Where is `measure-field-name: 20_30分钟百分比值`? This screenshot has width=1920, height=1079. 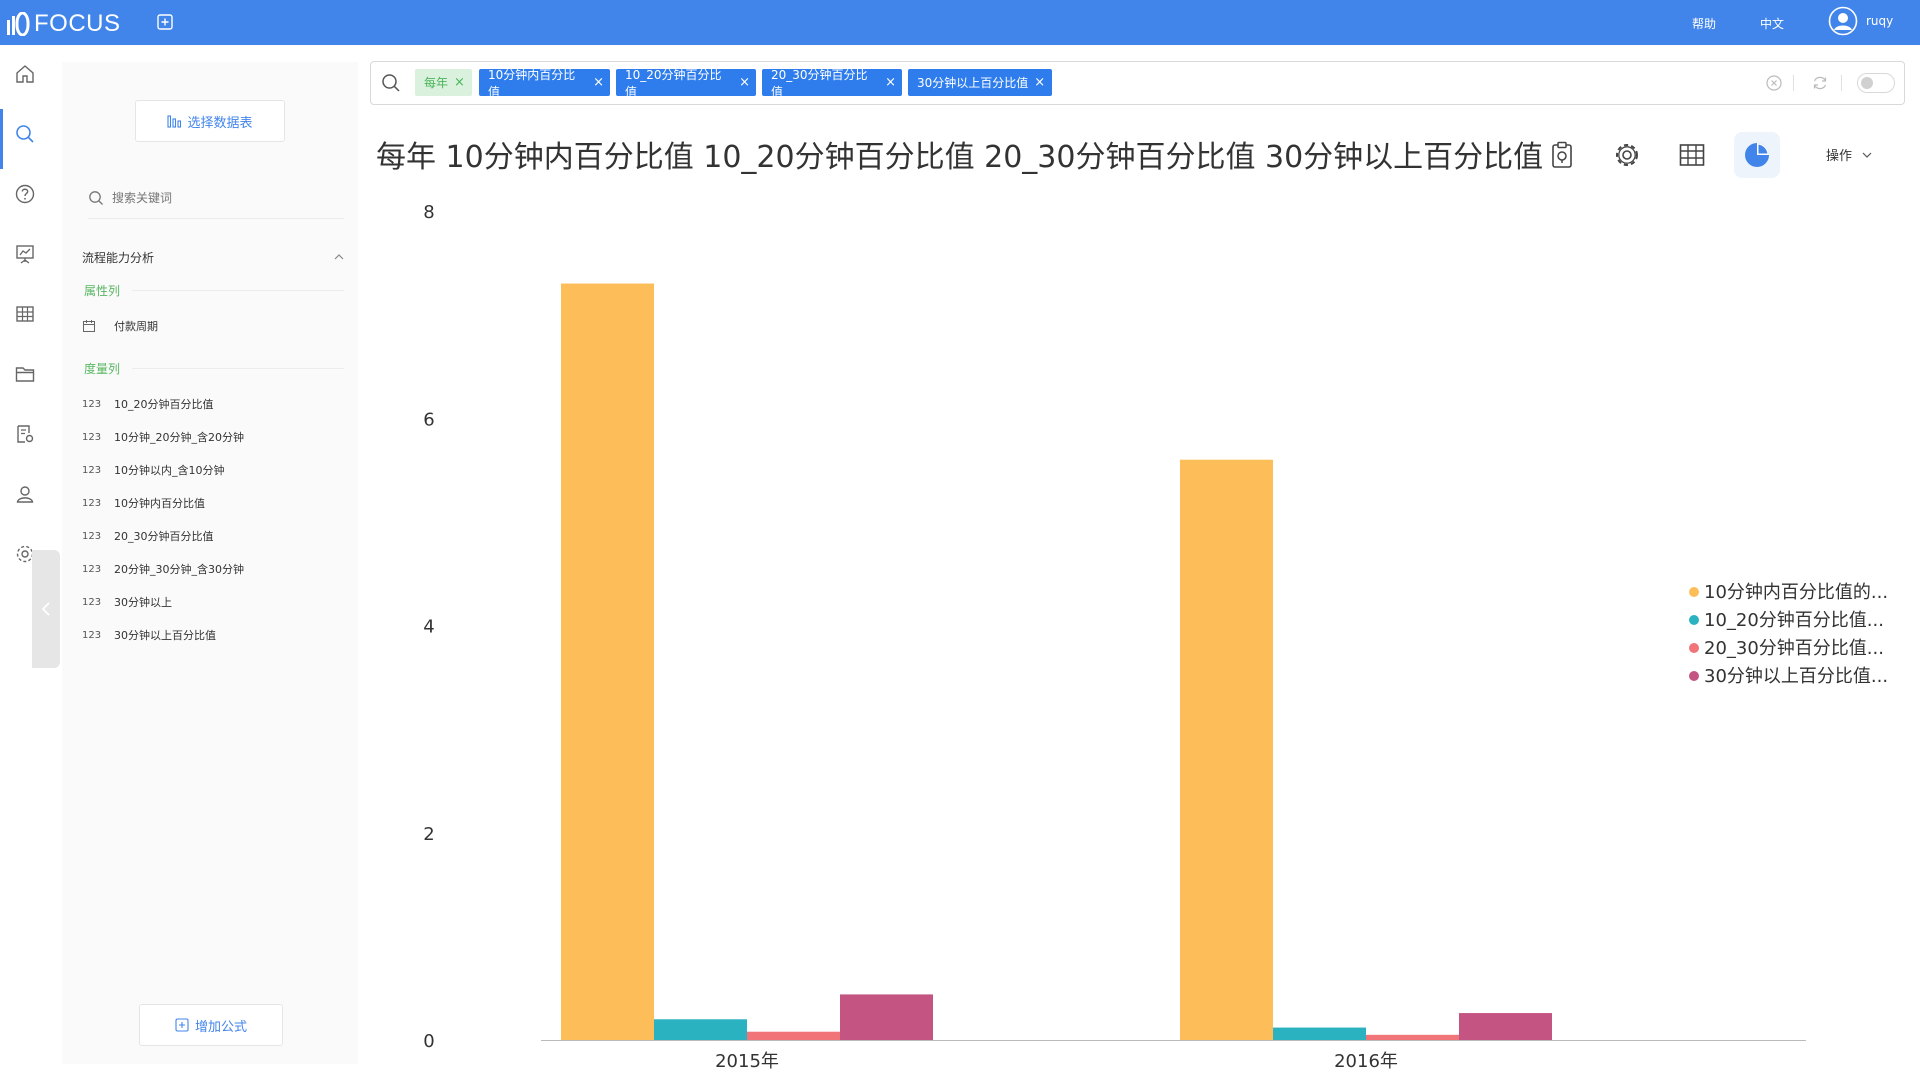 measure-field-name: 20_30分钟百分比值 is located at coordinates (164, 536).